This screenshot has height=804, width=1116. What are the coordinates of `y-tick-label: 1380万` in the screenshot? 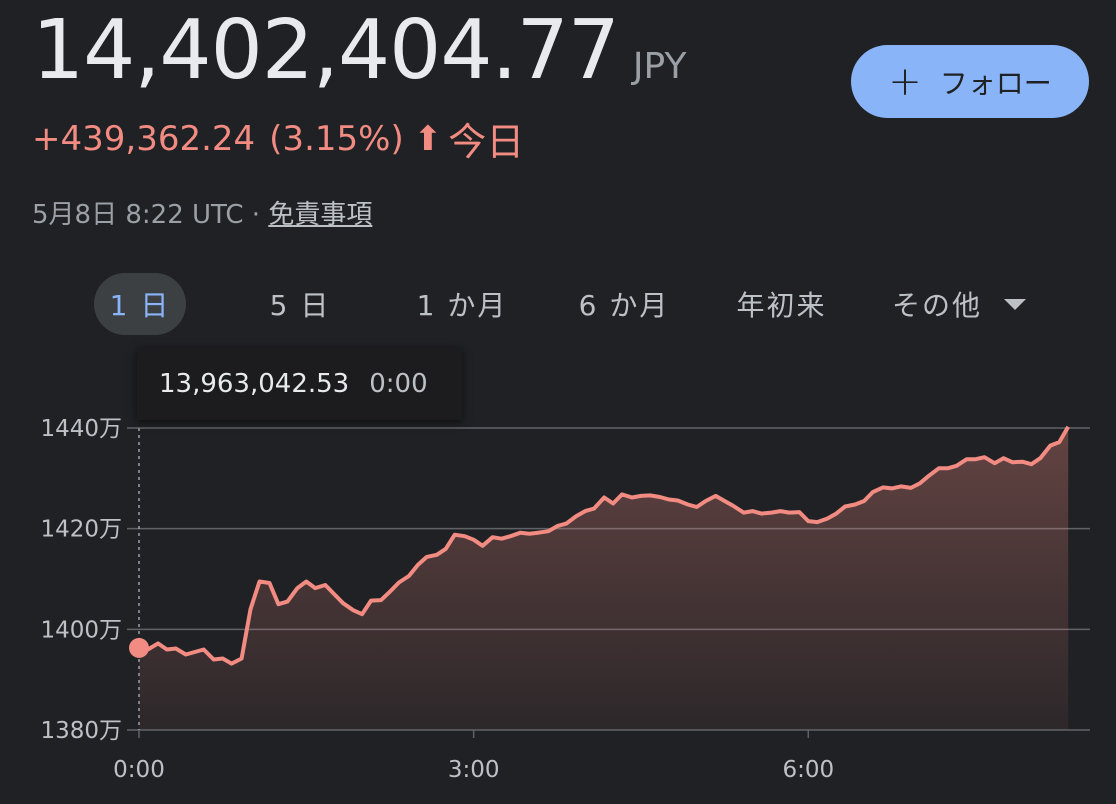 It's located at (81, 731).